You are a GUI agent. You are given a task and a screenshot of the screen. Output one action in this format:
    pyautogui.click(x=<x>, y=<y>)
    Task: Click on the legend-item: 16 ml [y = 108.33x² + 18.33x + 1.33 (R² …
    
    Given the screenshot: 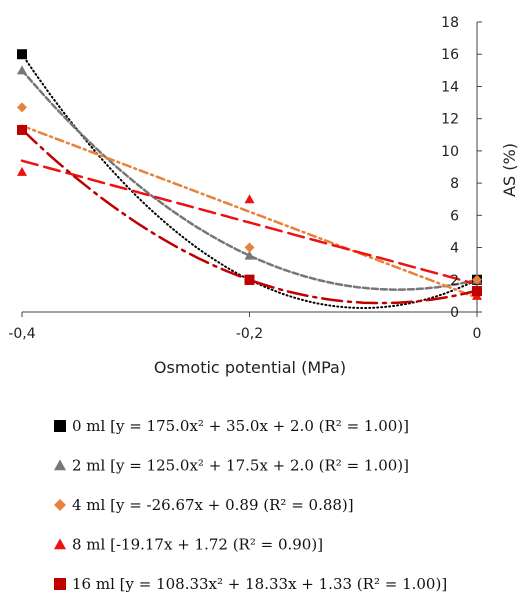 What is the action you would take?
    pyautogui.click(x=250, y=584)
    